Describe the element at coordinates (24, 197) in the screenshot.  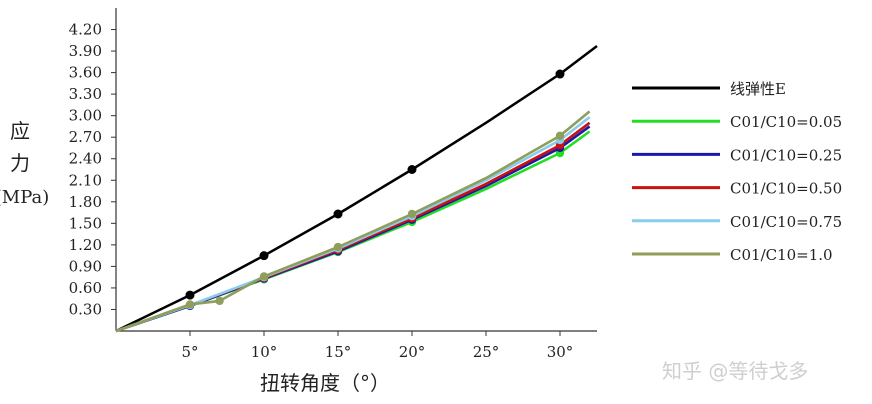
I see `y-axis-title-line-3: (MPa)` at that location.